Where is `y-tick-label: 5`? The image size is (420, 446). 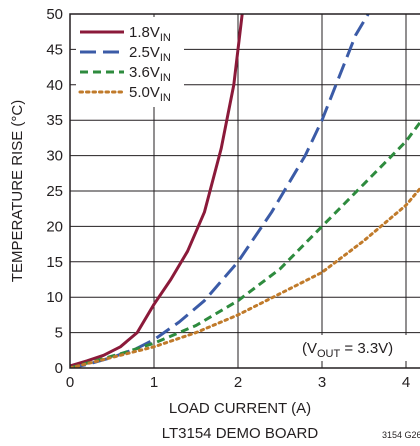
y-tick-label: 5 is located at coordinates (59, 333).